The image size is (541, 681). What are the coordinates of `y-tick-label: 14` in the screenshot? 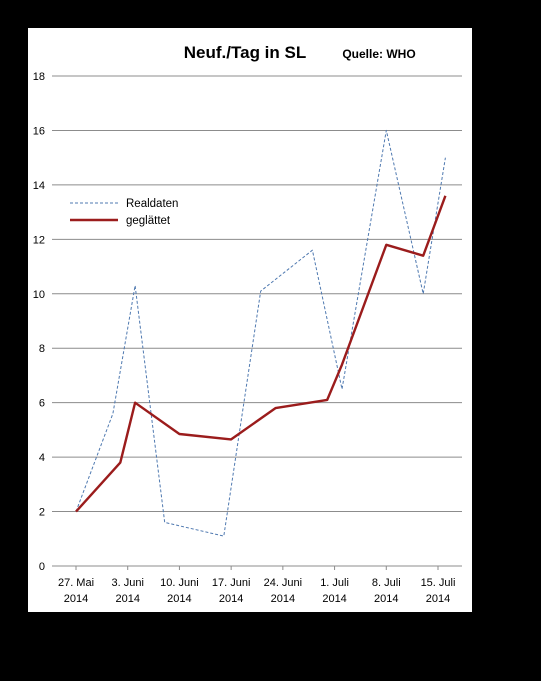 It's located at (39, 186).